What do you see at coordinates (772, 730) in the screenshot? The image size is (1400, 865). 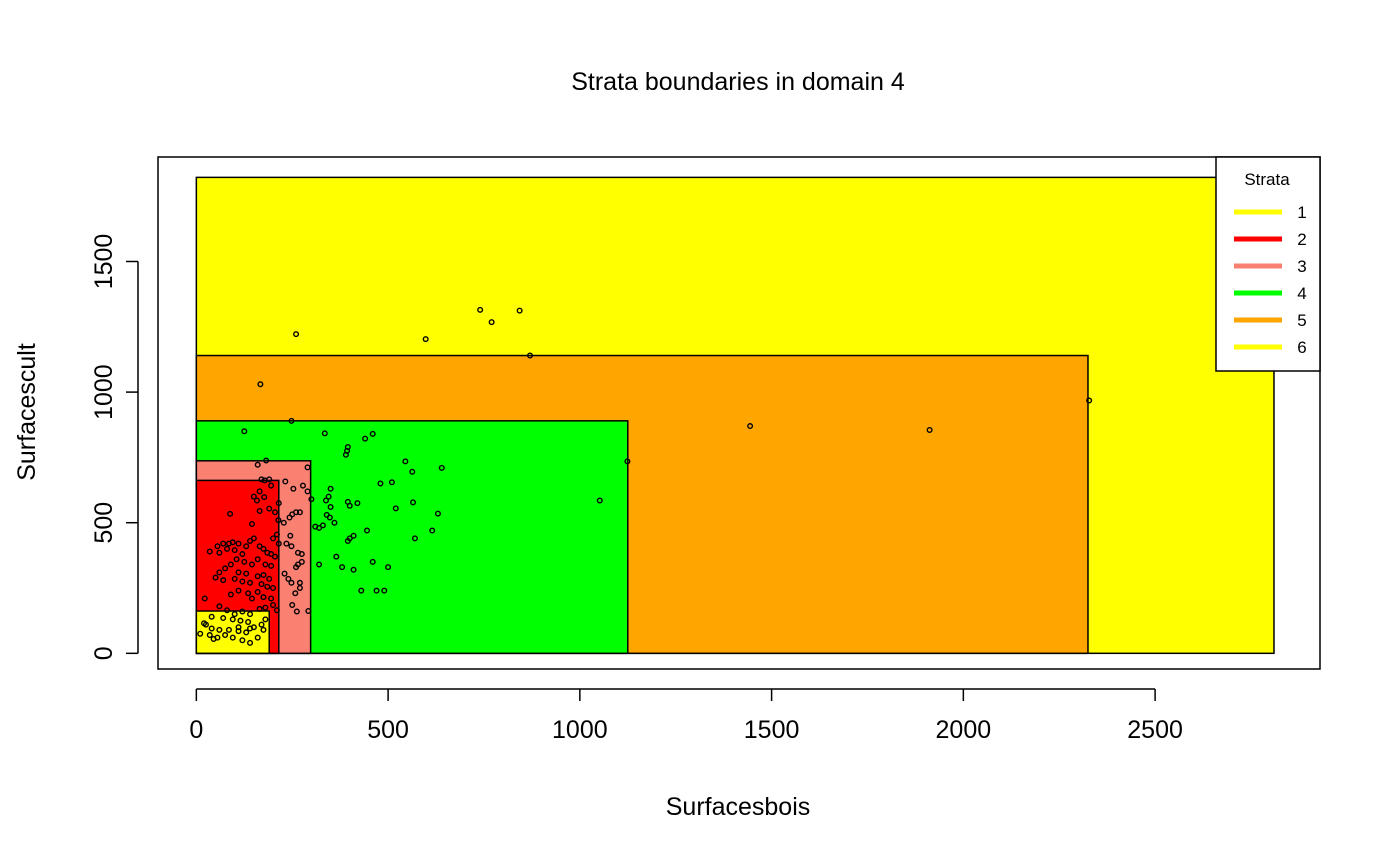 I see `x-tick-label: 1500` at bounding box center [772, 730].